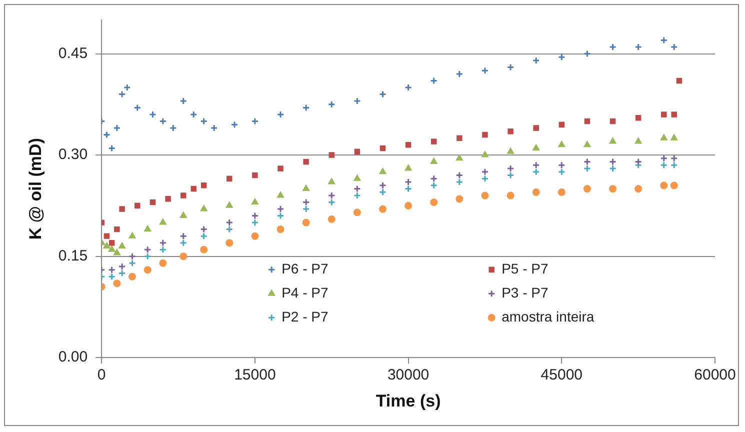 The height and width of the screenshot is (432, 745). Describe the element at coordinates (561, 375) in the screenshot. I see `x-tick-label: 45000` at that location.